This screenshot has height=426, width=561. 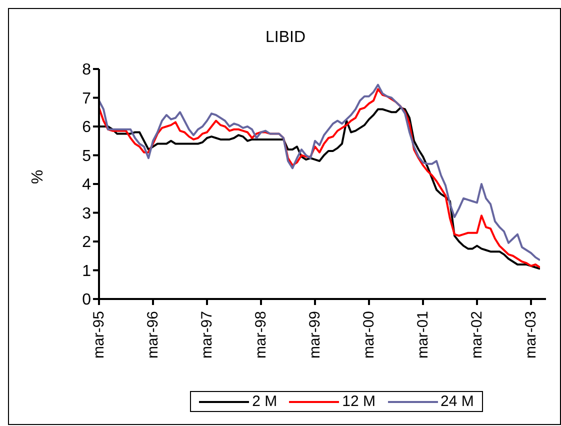 What do you see at coordinates (265, 401) in the screenshot?
I see `legend-label: 2 M` at bounding box center [265, 401].